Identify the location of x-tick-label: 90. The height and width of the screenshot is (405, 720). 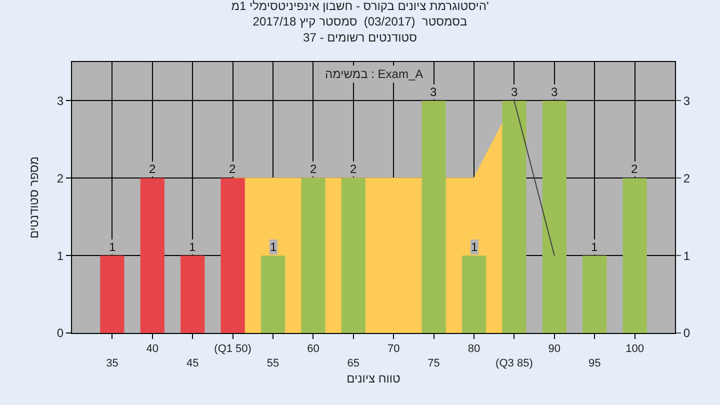
(554, 349).